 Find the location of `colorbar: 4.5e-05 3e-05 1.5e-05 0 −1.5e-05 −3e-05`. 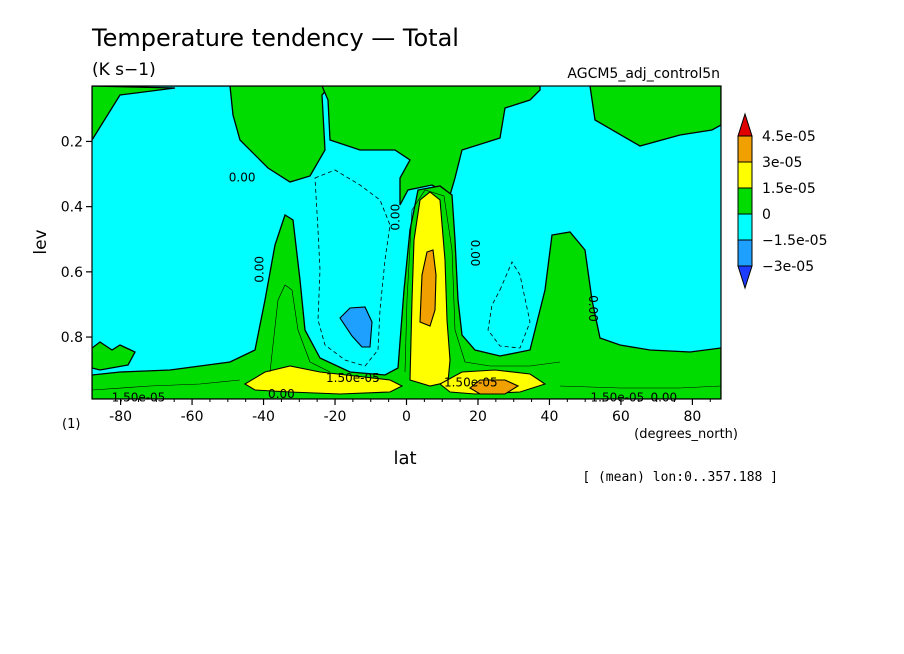

colorbar: 4.5e-05 3e-05 1.5e-05 0 −1.5e-05 −3e-05 is located at coordinates (782, 201).